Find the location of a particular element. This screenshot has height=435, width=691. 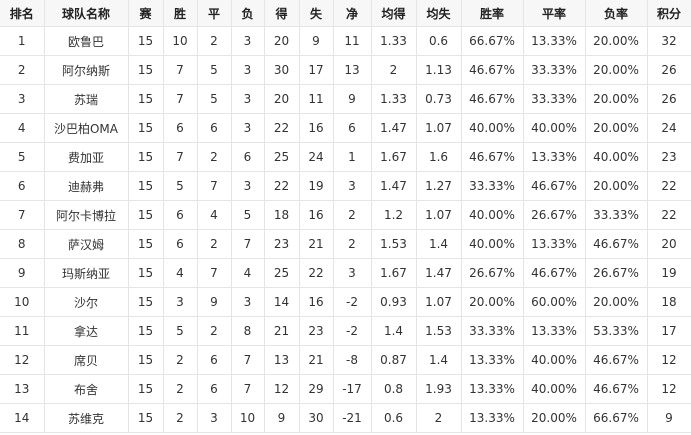

cell-goals-for: 23 is located at coordinates (281, 244).